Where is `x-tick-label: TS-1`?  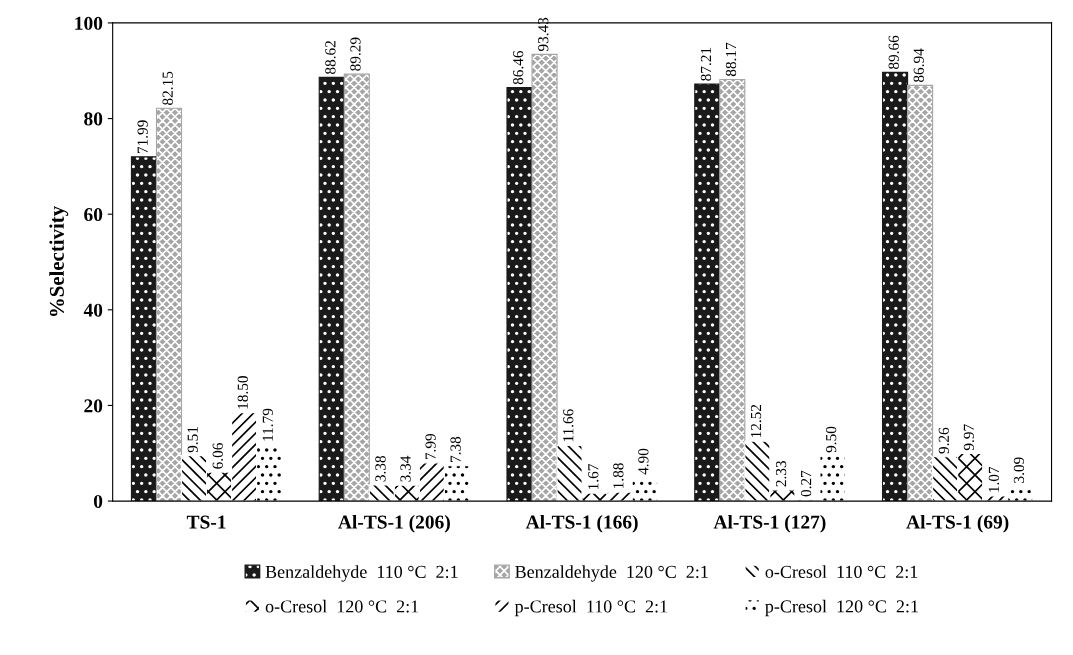 x-tick-label: TS-1 is located at coordinates (206, 522).